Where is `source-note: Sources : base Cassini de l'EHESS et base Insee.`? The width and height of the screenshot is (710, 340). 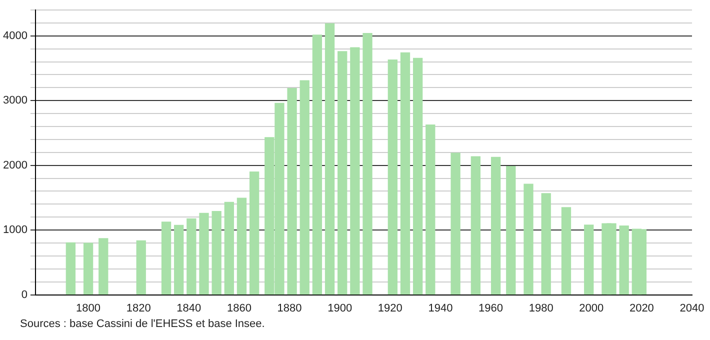
source-note: Sources : base Cassini de l'EHESS et base Insee. is located at coordinates (143, 324).